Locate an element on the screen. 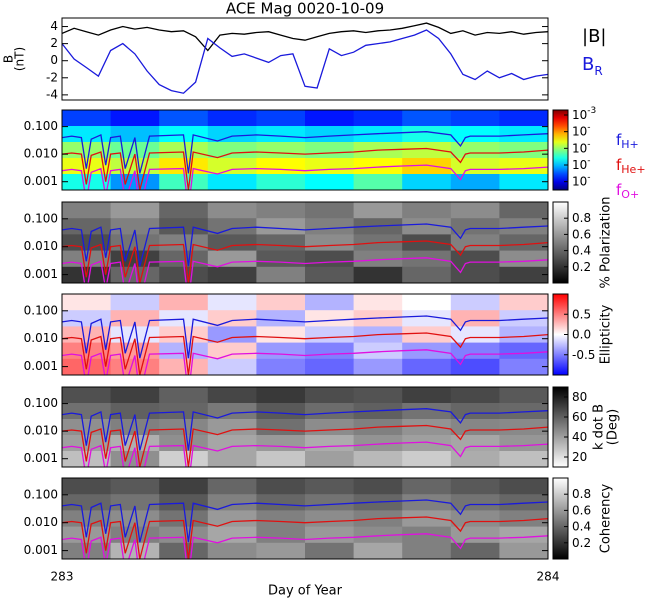 The height and width of the screenshot is (600, 650). colorbar is located at coordinates (560, 427).